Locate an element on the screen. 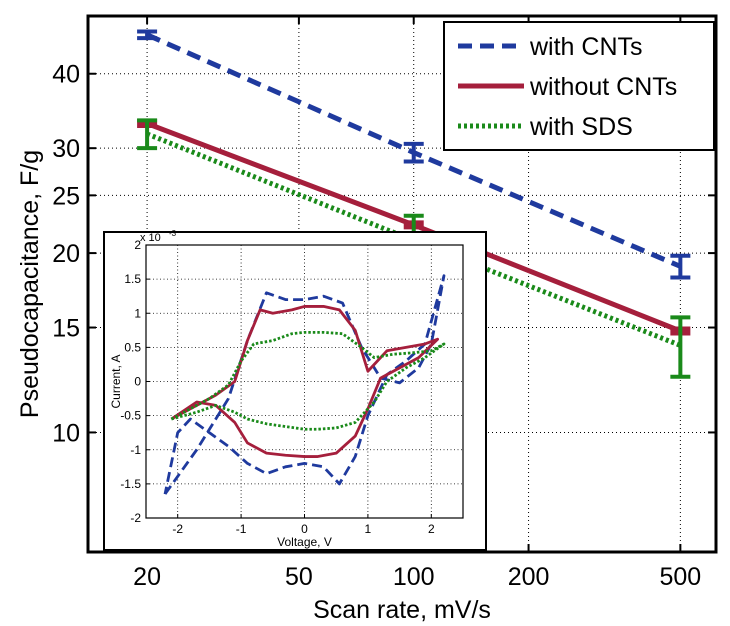  y-tick-label: 40 is located at coordinates (66, 75).